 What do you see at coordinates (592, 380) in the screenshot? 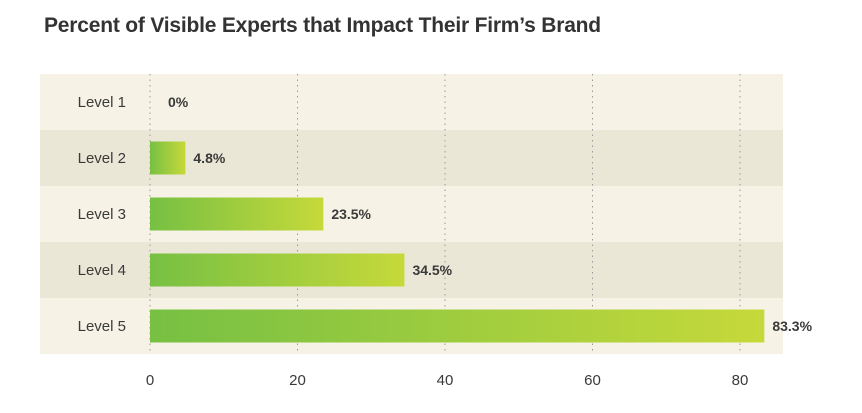
I see `x-tick-label: 60` at bounding box center [592, 380].